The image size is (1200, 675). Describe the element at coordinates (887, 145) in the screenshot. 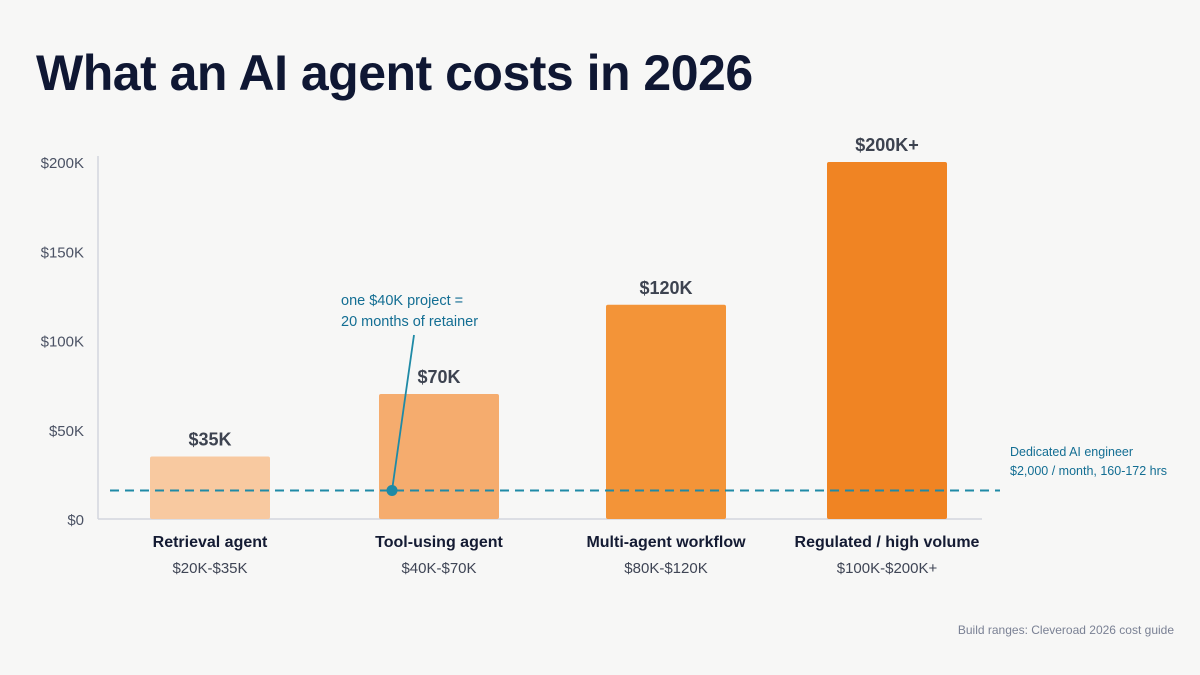

I see `bar-value-label: $200K+` at that location.